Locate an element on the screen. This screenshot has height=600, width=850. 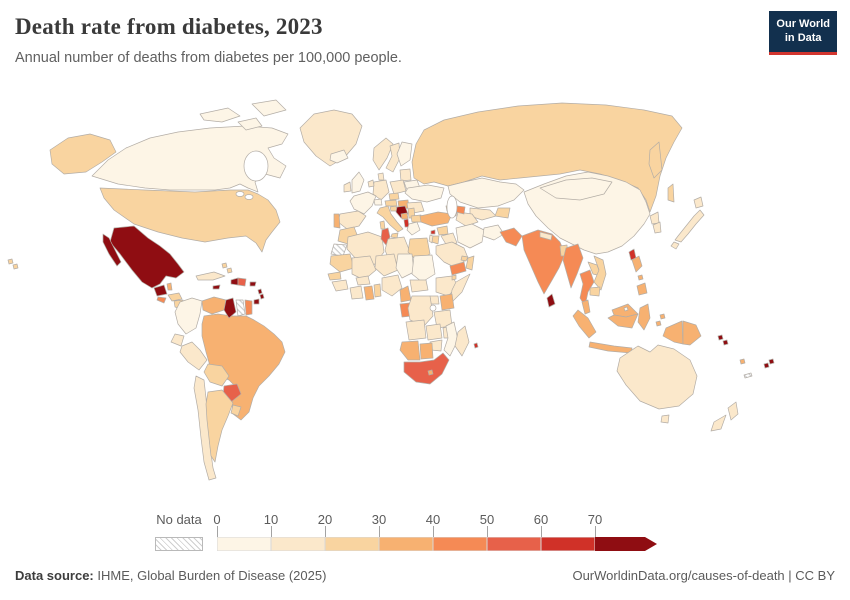
country-indonesia-moluccas is located at coordinates (662, 316).